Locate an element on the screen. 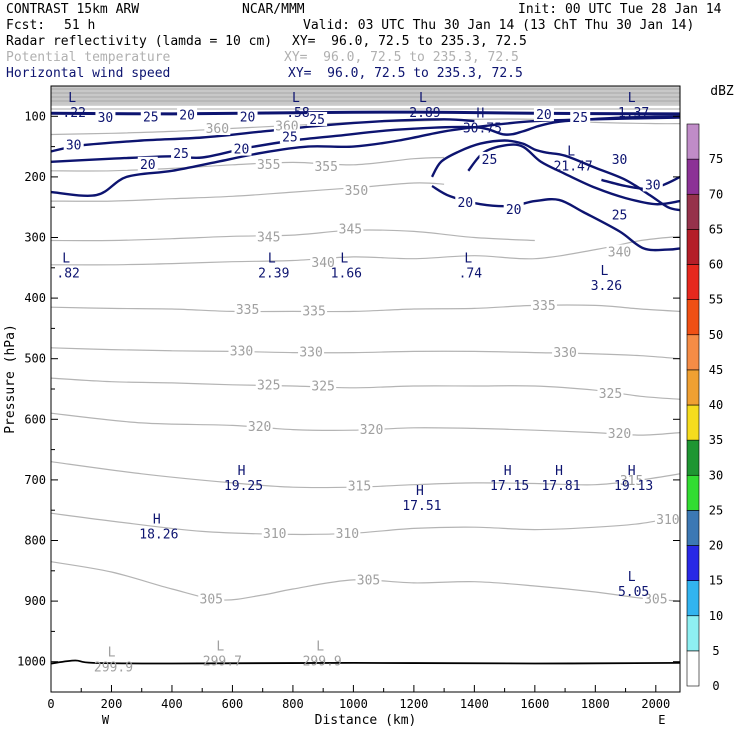 This screenshot has height=740, width=740. y-tick-label: 500 is located at coordinates (35, 359).